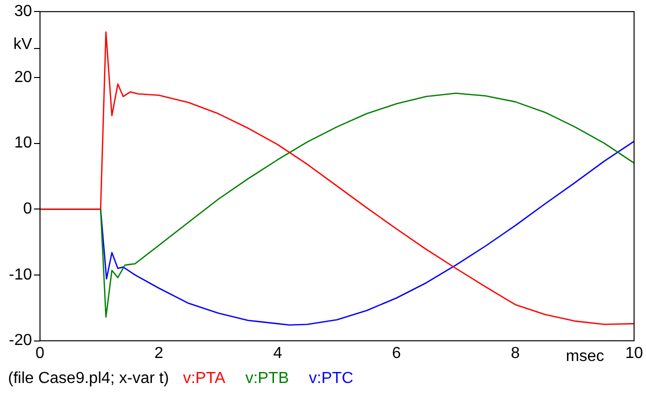  I want to click on text: v:PTA, so click(204, 379).